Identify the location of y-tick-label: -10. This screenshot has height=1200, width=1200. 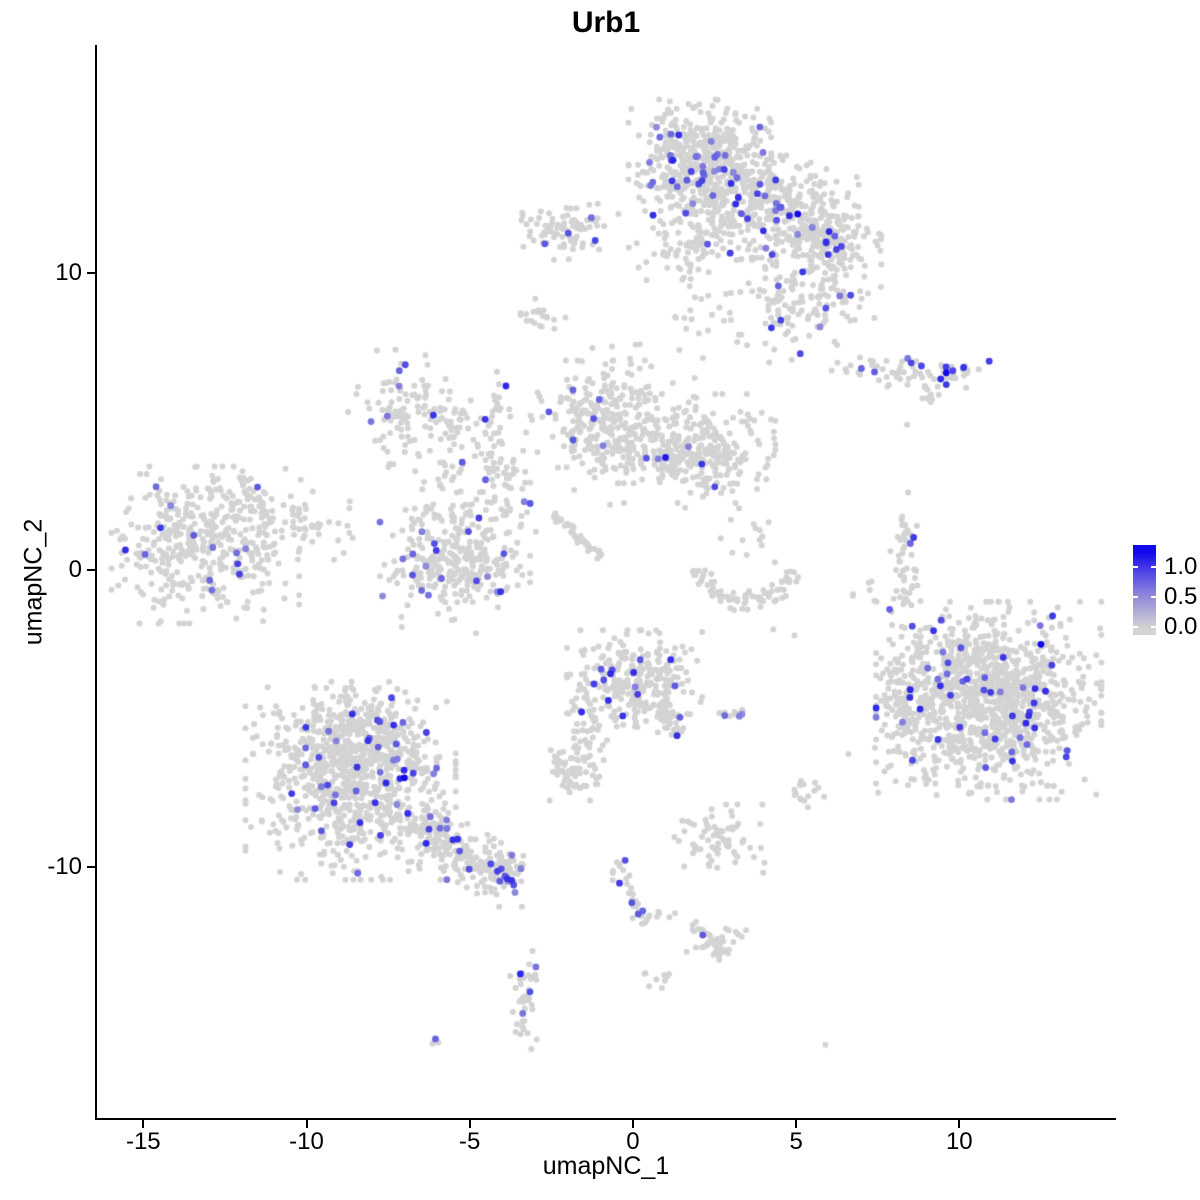
(64, 866).